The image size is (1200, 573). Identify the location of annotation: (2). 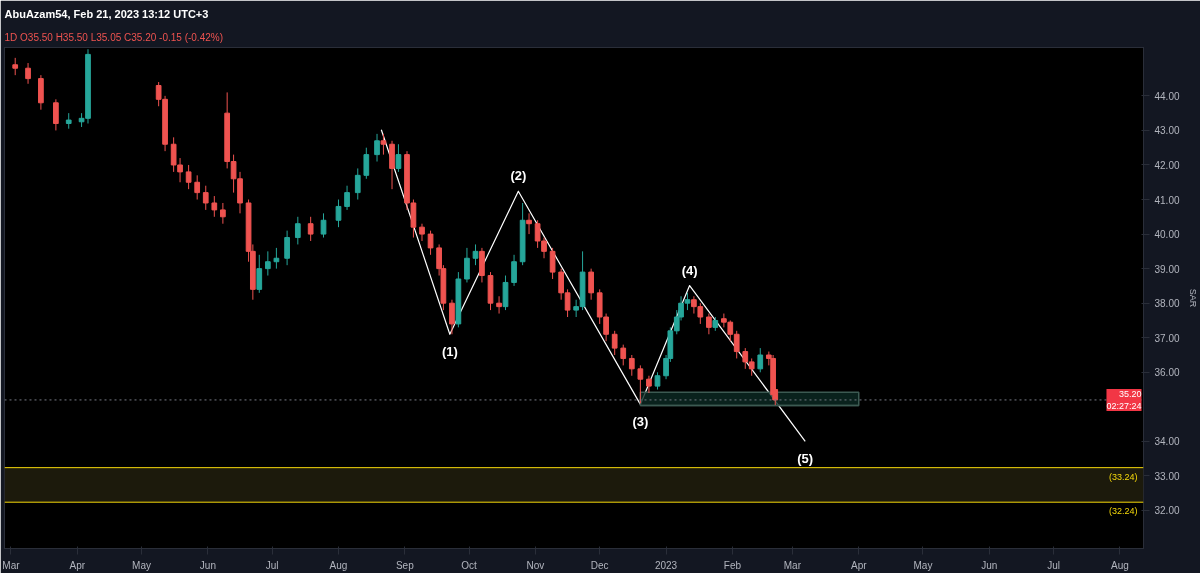
(518, 176).